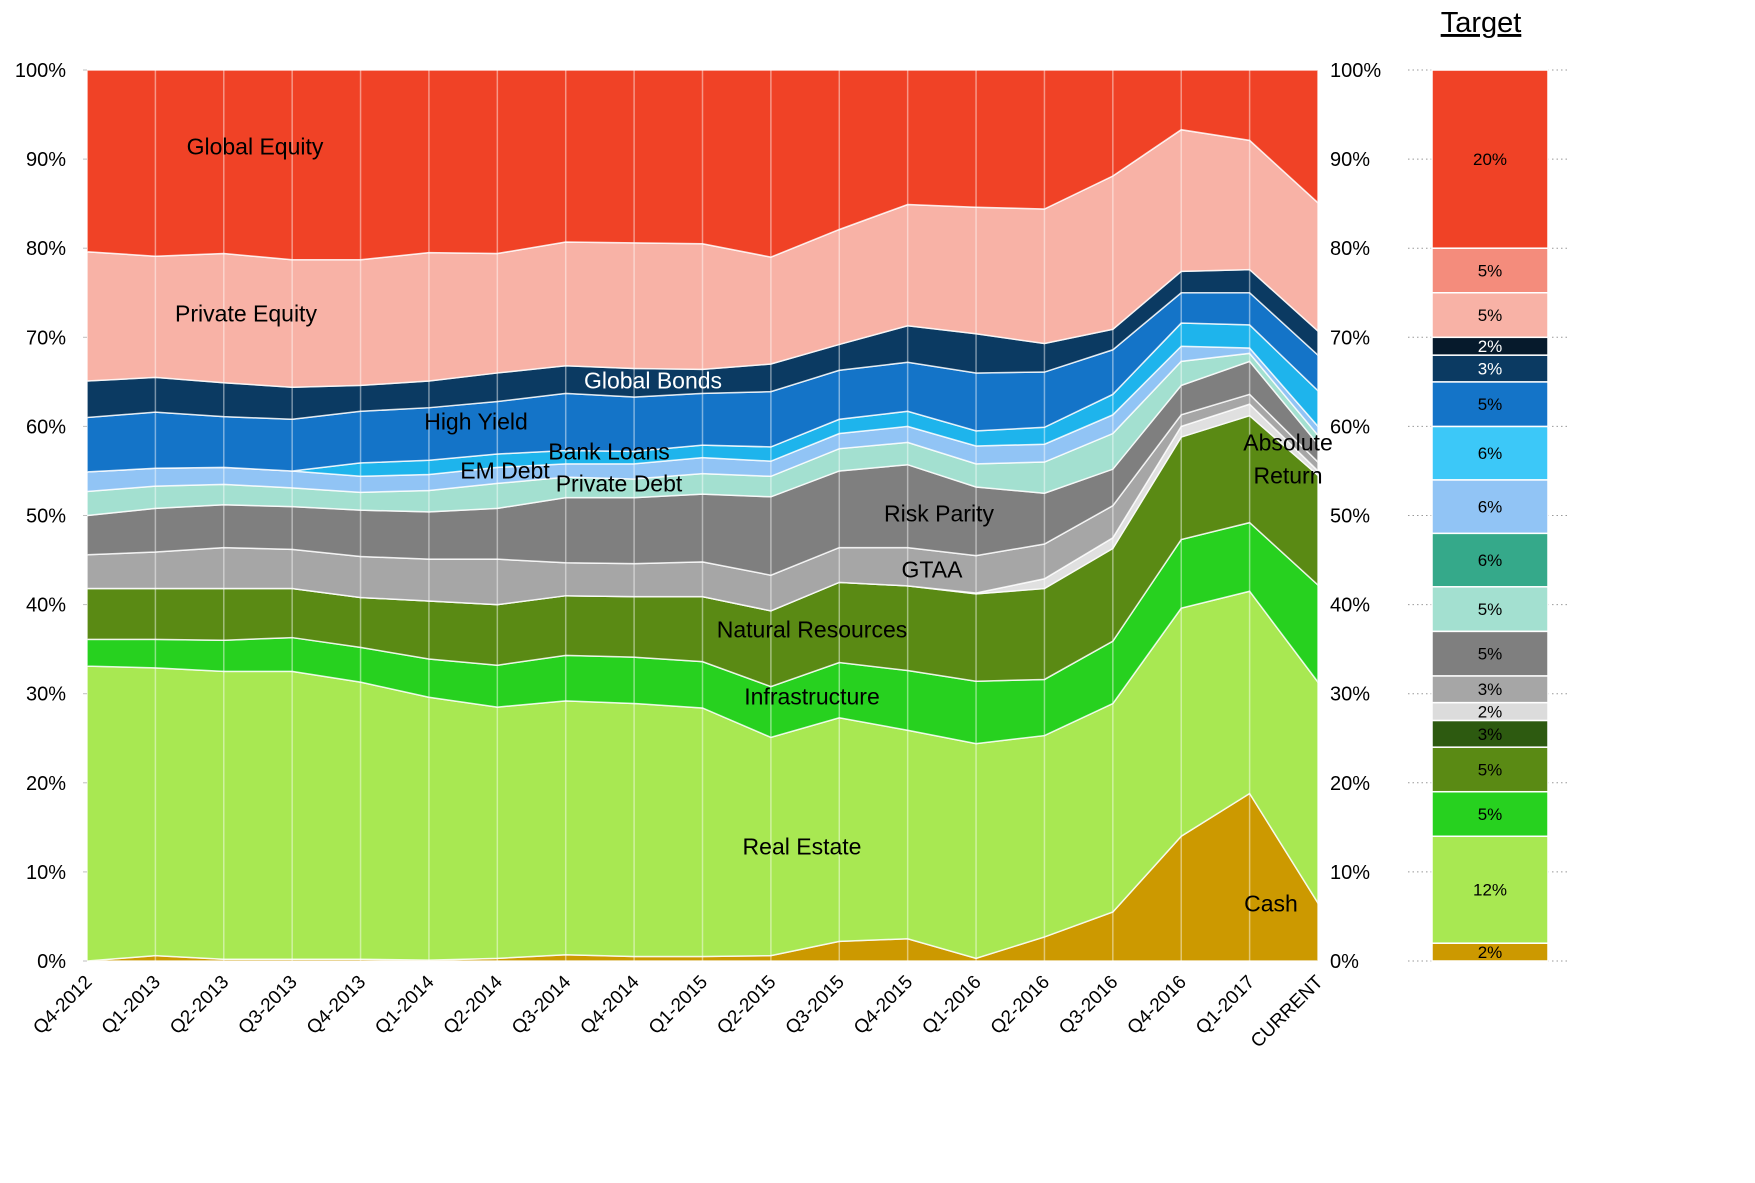  I want to click on series-label: Global Equity, so click(255, 146).